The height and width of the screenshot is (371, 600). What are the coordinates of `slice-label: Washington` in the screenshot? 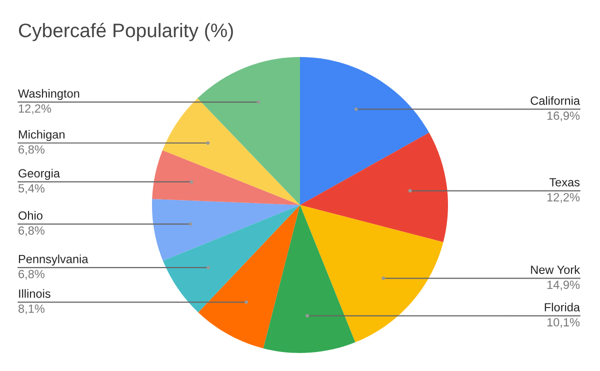 It's located at (49, 94).